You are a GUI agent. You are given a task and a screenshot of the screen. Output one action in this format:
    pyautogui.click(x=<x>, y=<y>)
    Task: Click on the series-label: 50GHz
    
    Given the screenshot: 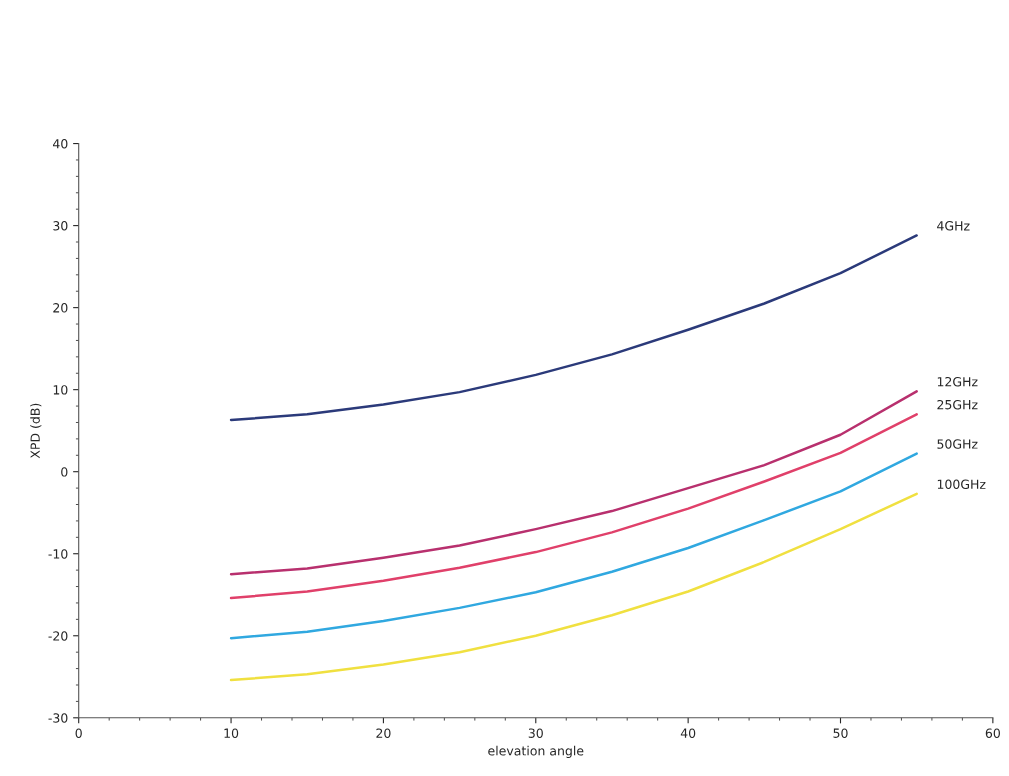 What is the action you would take?
    pyautogui.click(x=957, y=444)
    